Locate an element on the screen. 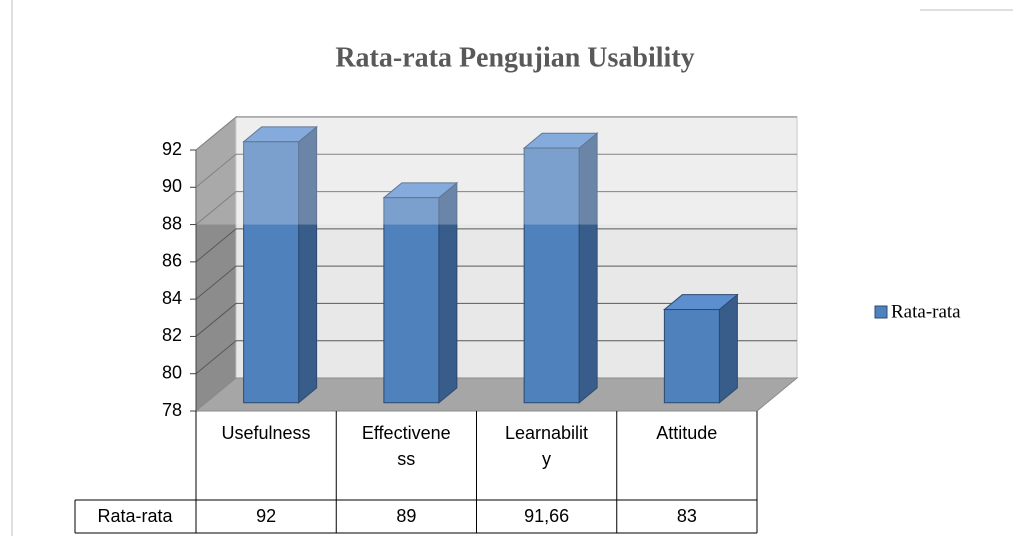  data-table-value: 83 is located at coordinates (687, 516).